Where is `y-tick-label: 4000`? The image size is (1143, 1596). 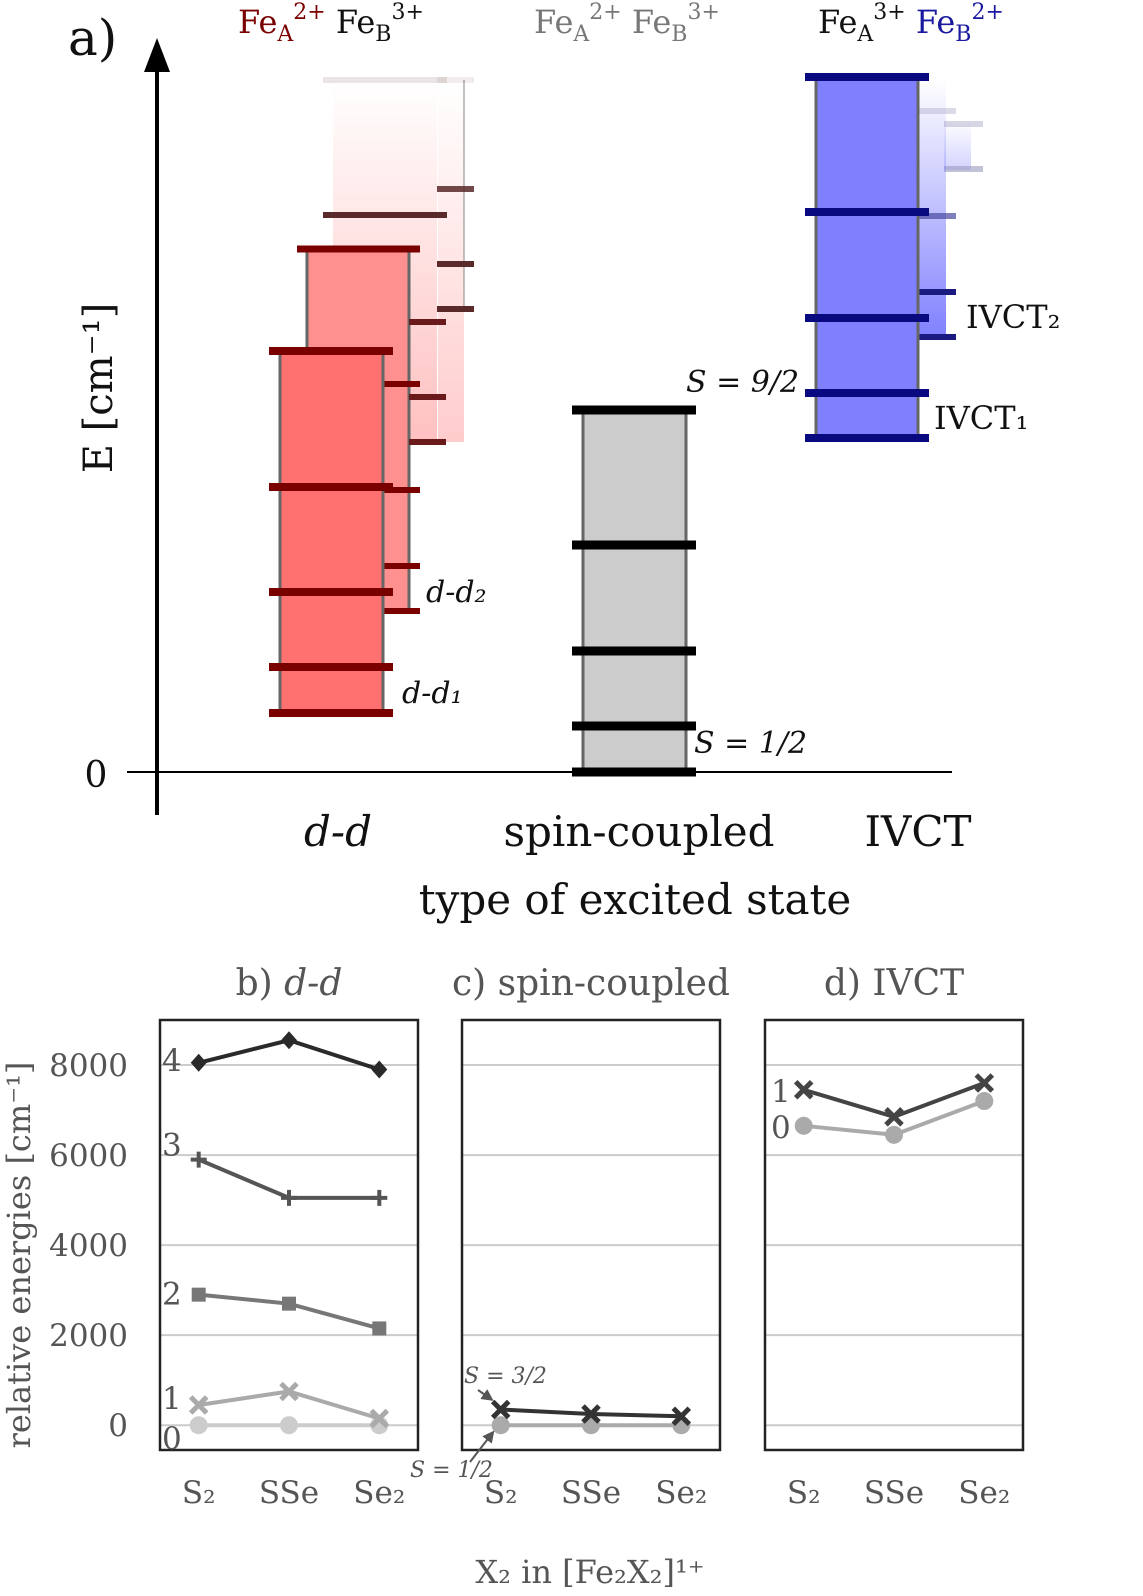
y-tick-label: 4000 is located at coordinates (88, 1246).